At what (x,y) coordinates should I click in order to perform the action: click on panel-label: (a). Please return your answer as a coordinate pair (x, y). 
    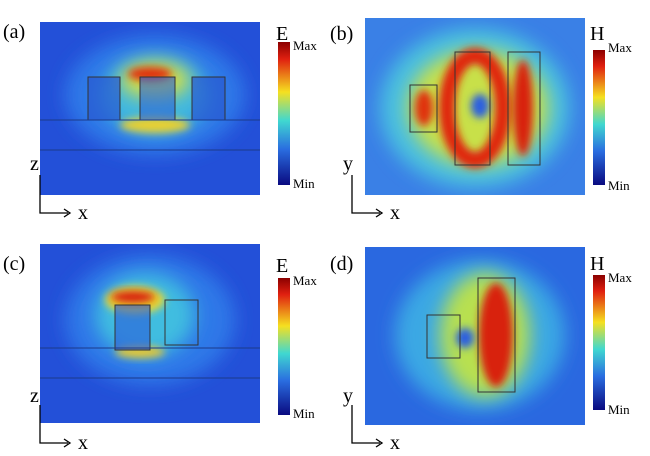
    Looking at the image, I should click on (14, 32).